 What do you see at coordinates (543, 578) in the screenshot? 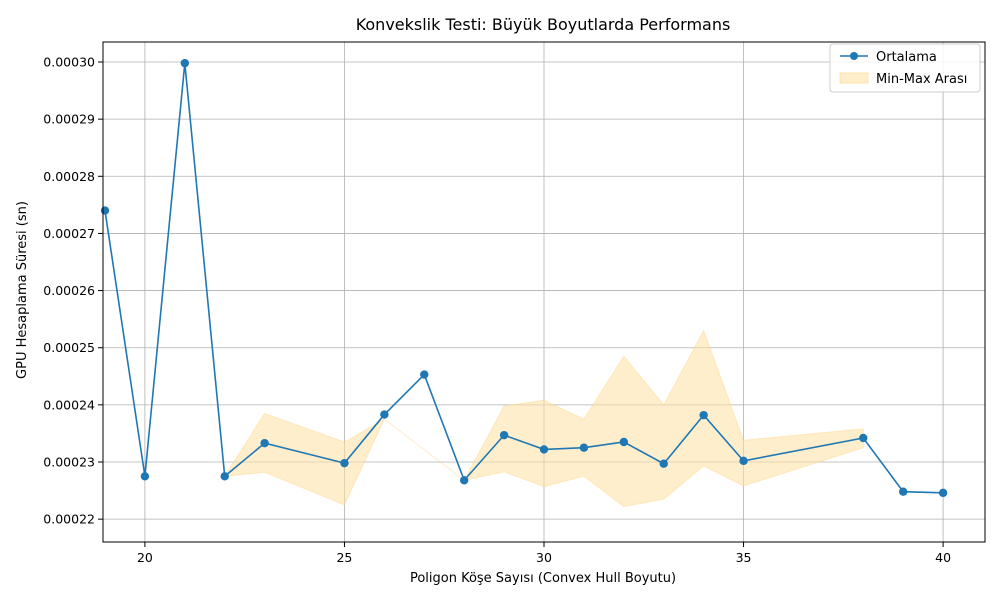
I see `x-axis-label: Poligon Köşe Sayısı (Convex Hull Boyutu)` at bounding box center [543, 578].